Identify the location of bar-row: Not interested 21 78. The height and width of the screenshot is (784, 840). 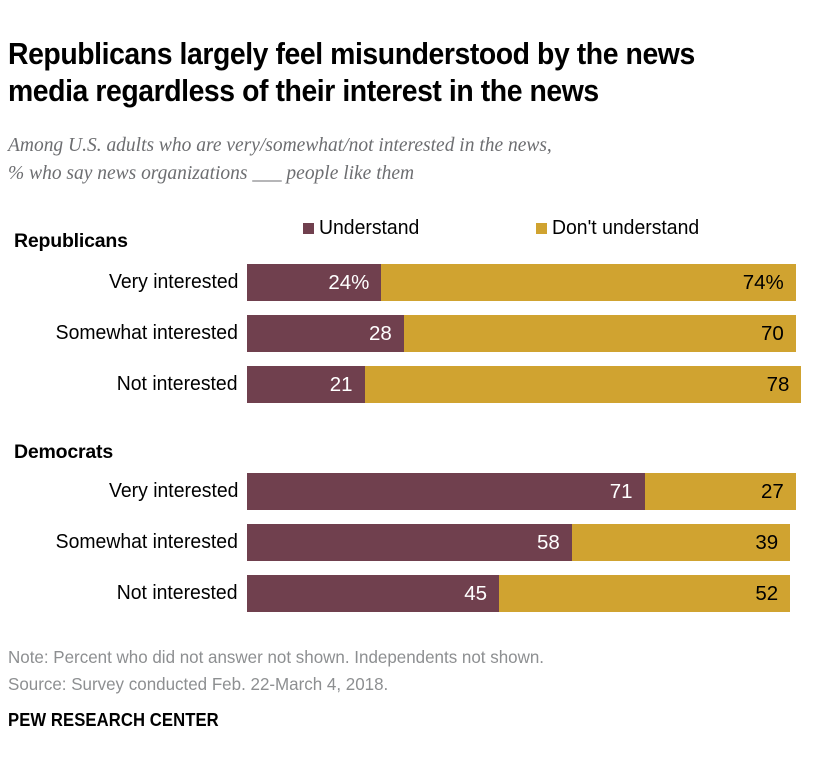
(420, 384).